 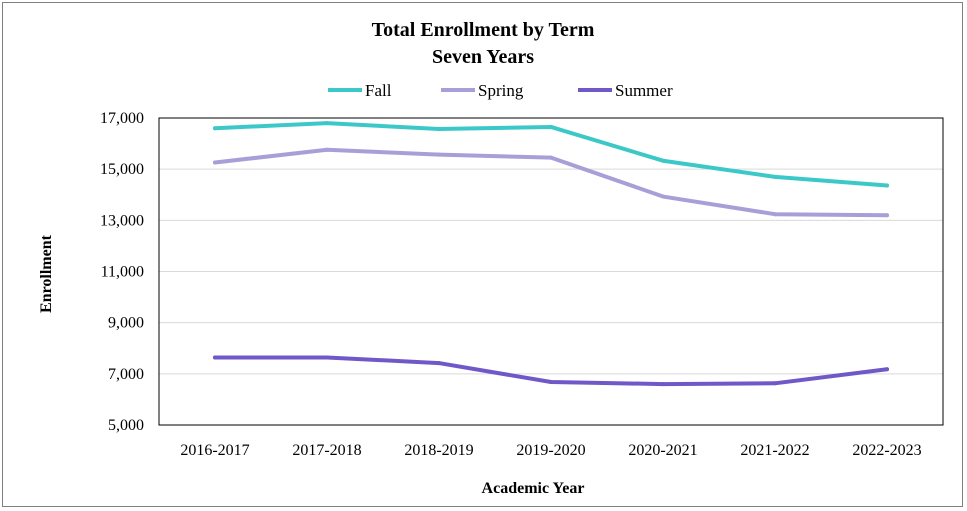 I want to click on chart-title: Total Enrollment by Term, so click(x=483, y=30).